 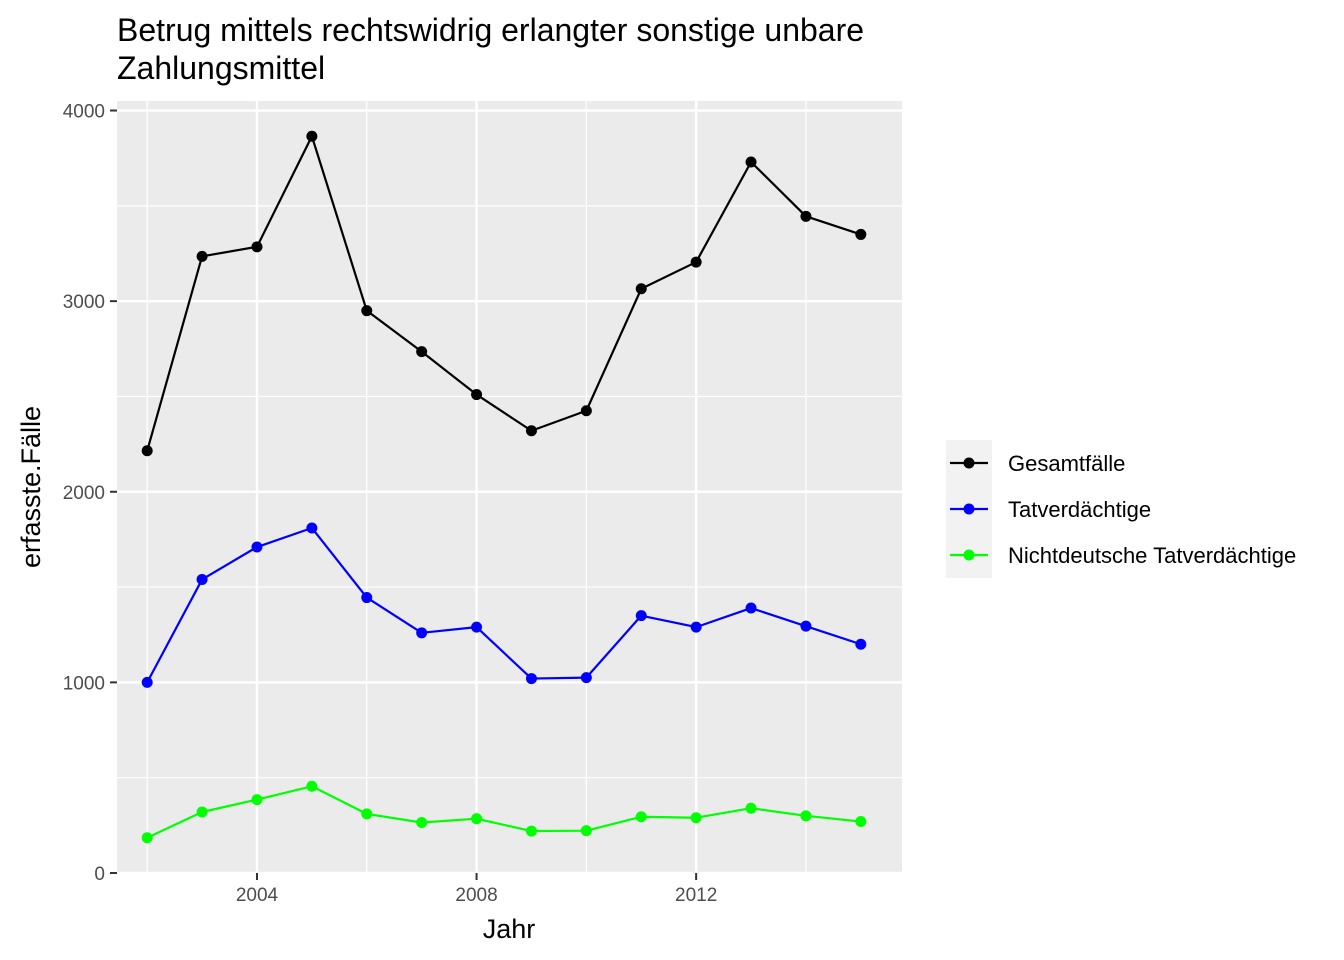 What do you see at coordinates (476, 895) in the screenshot?
I see `x-tick-label: 2008` at bounding box center [476, 895].